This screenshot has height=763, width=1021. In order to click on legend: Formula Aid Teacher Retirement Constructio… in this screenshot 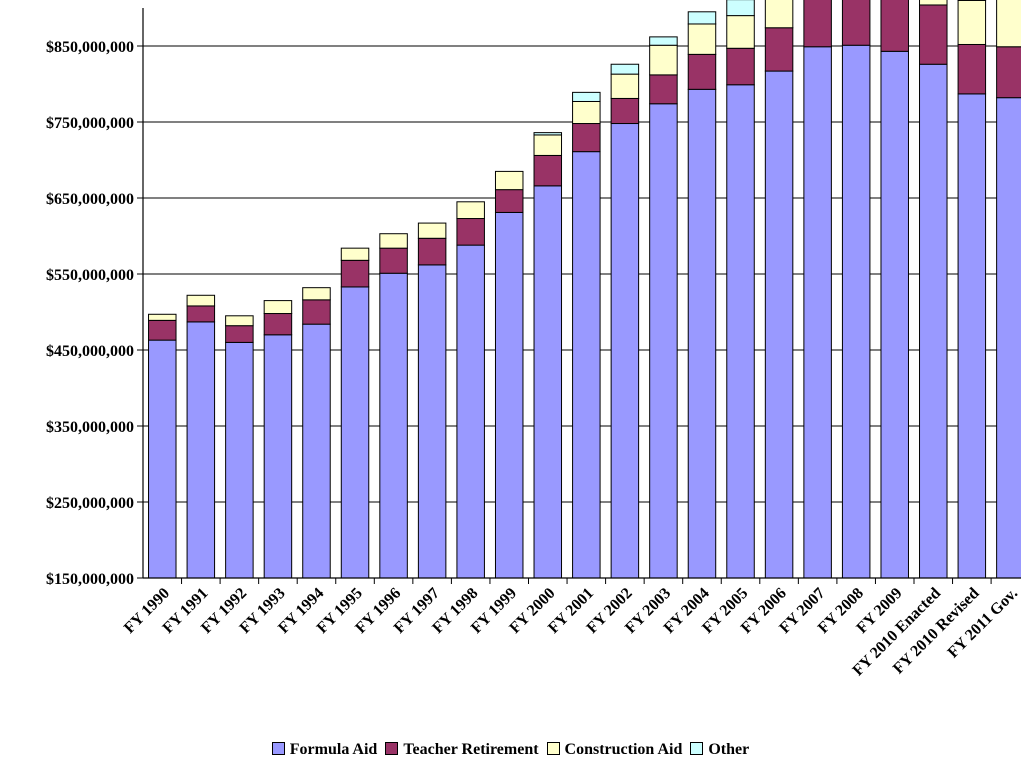, I will do `click(510, 750)`.